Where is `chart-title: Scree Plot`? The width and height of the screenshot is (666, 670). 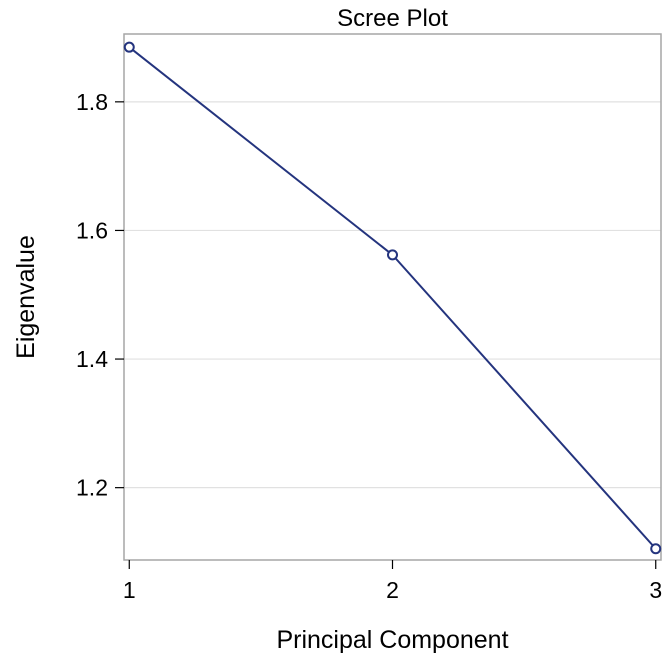 chart-title: Scree Plot is located at coordinates (392, 18).